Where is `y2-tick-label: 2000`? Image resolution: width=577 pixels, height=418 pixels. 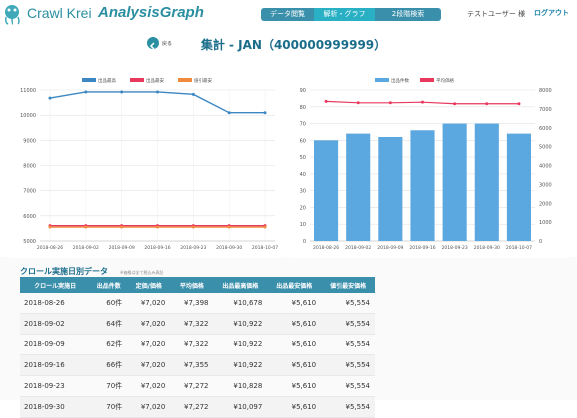
y2-tick-label: 2000 is located at coordinates (545, 204).